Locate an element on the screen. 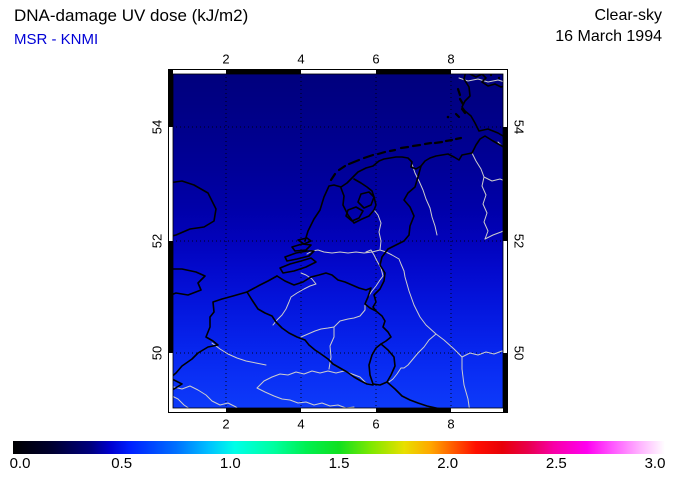 The height and width of the screenshot is (480, 676). wadden-islands is located at coordinates (415, 127).